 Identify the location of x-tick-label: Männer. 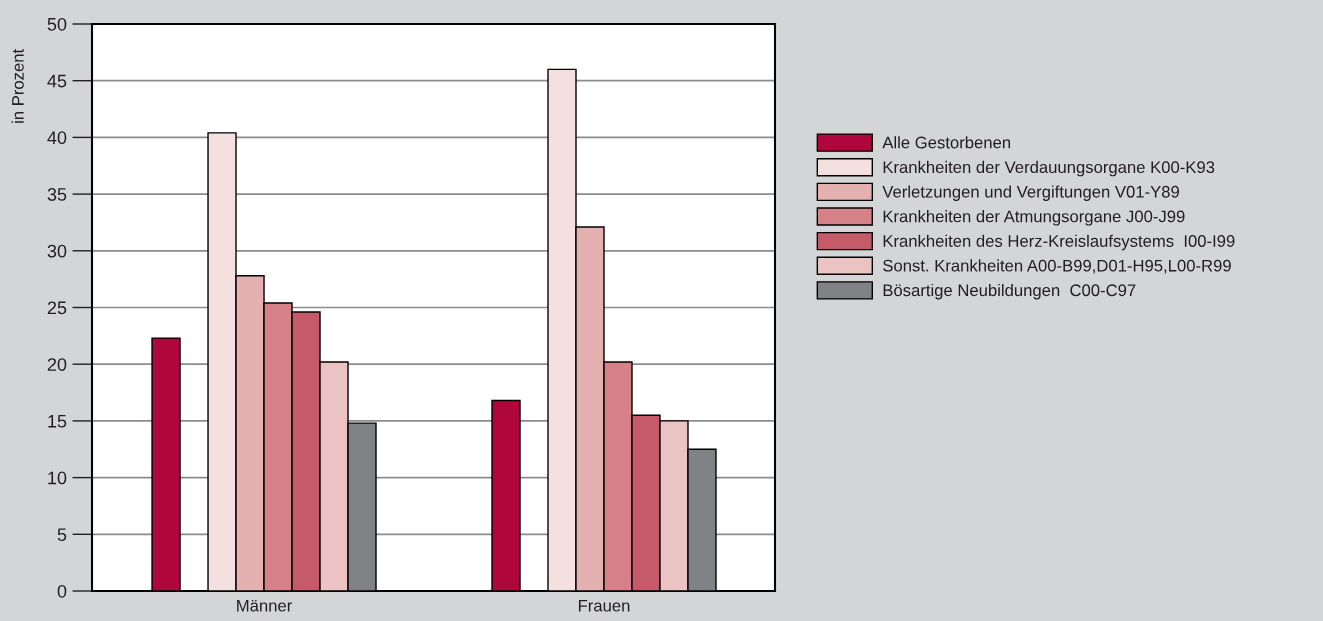
(265, 605).